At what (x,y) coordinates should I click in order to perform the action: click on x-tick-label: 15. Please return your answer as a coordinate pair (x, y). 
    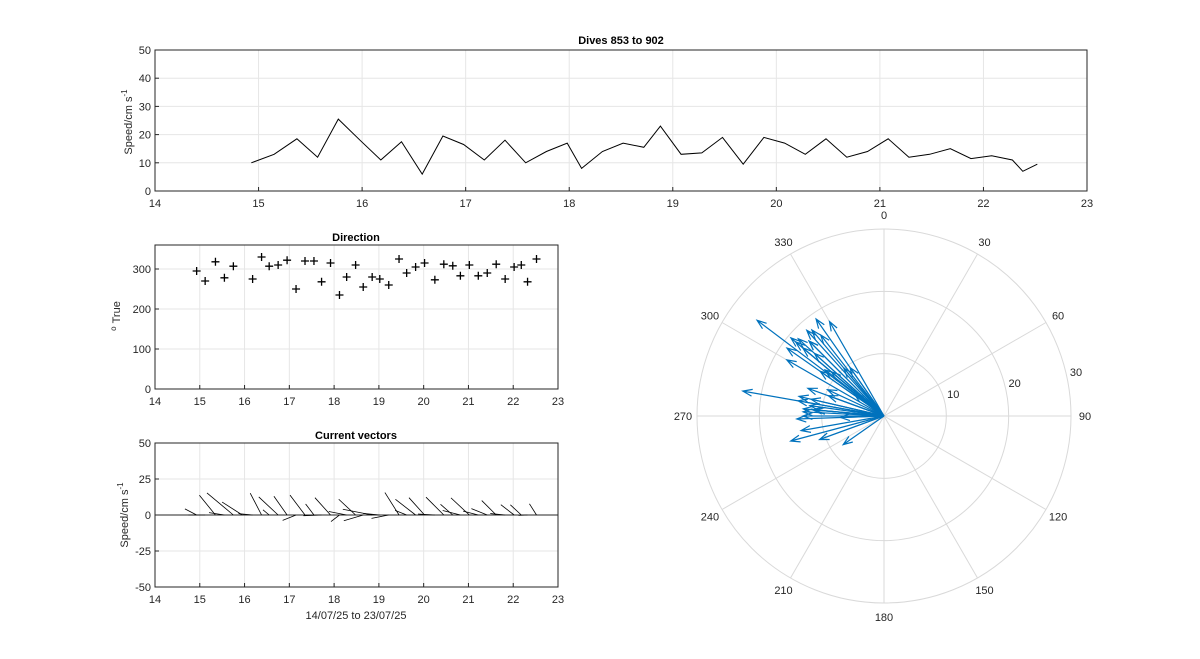
    Looking at the image, I should click on (200, 402).